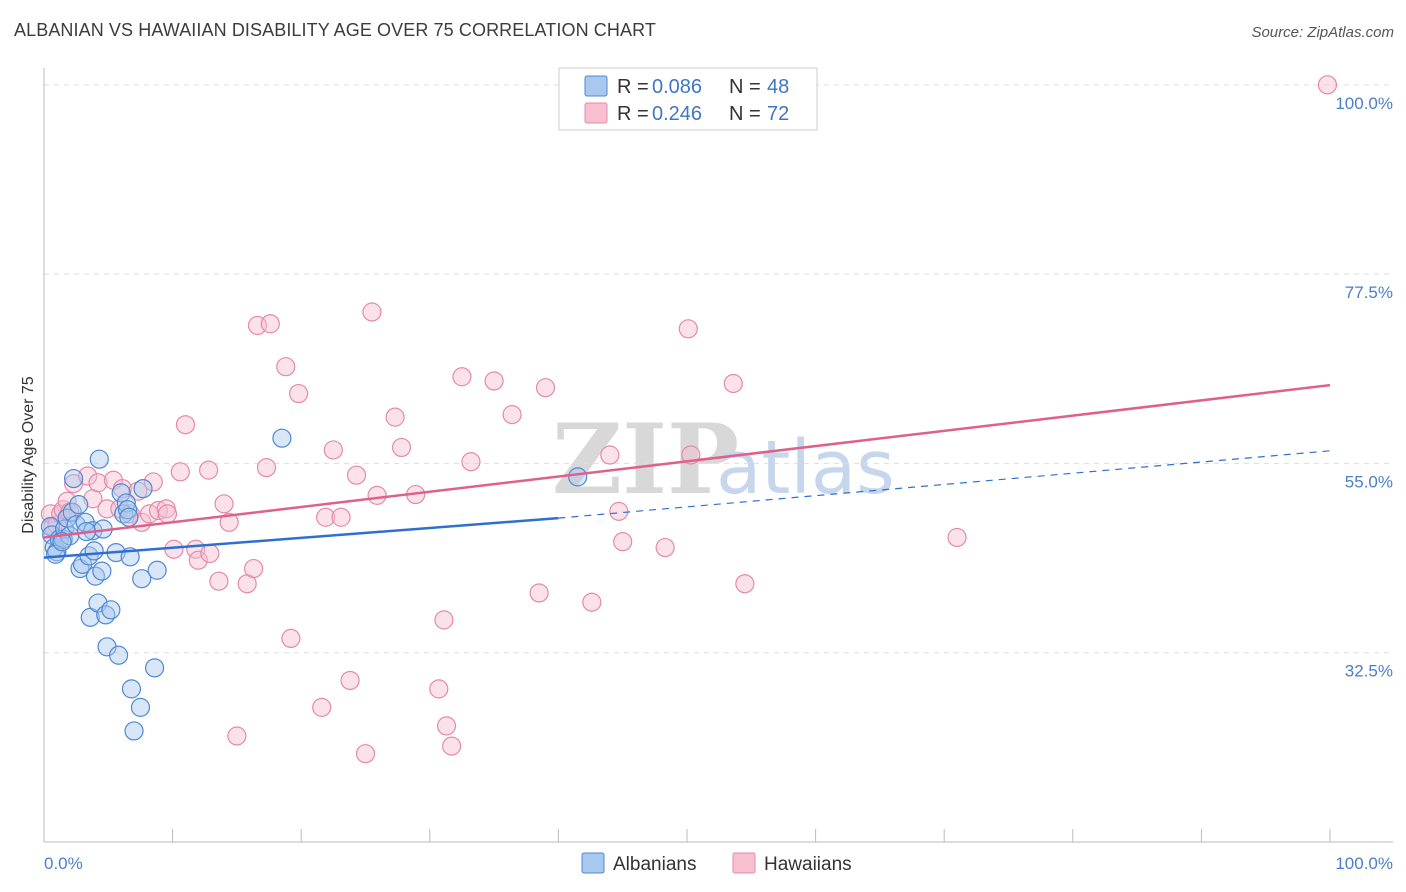  I want to click on x-axis-ticks, so click(687, 835).